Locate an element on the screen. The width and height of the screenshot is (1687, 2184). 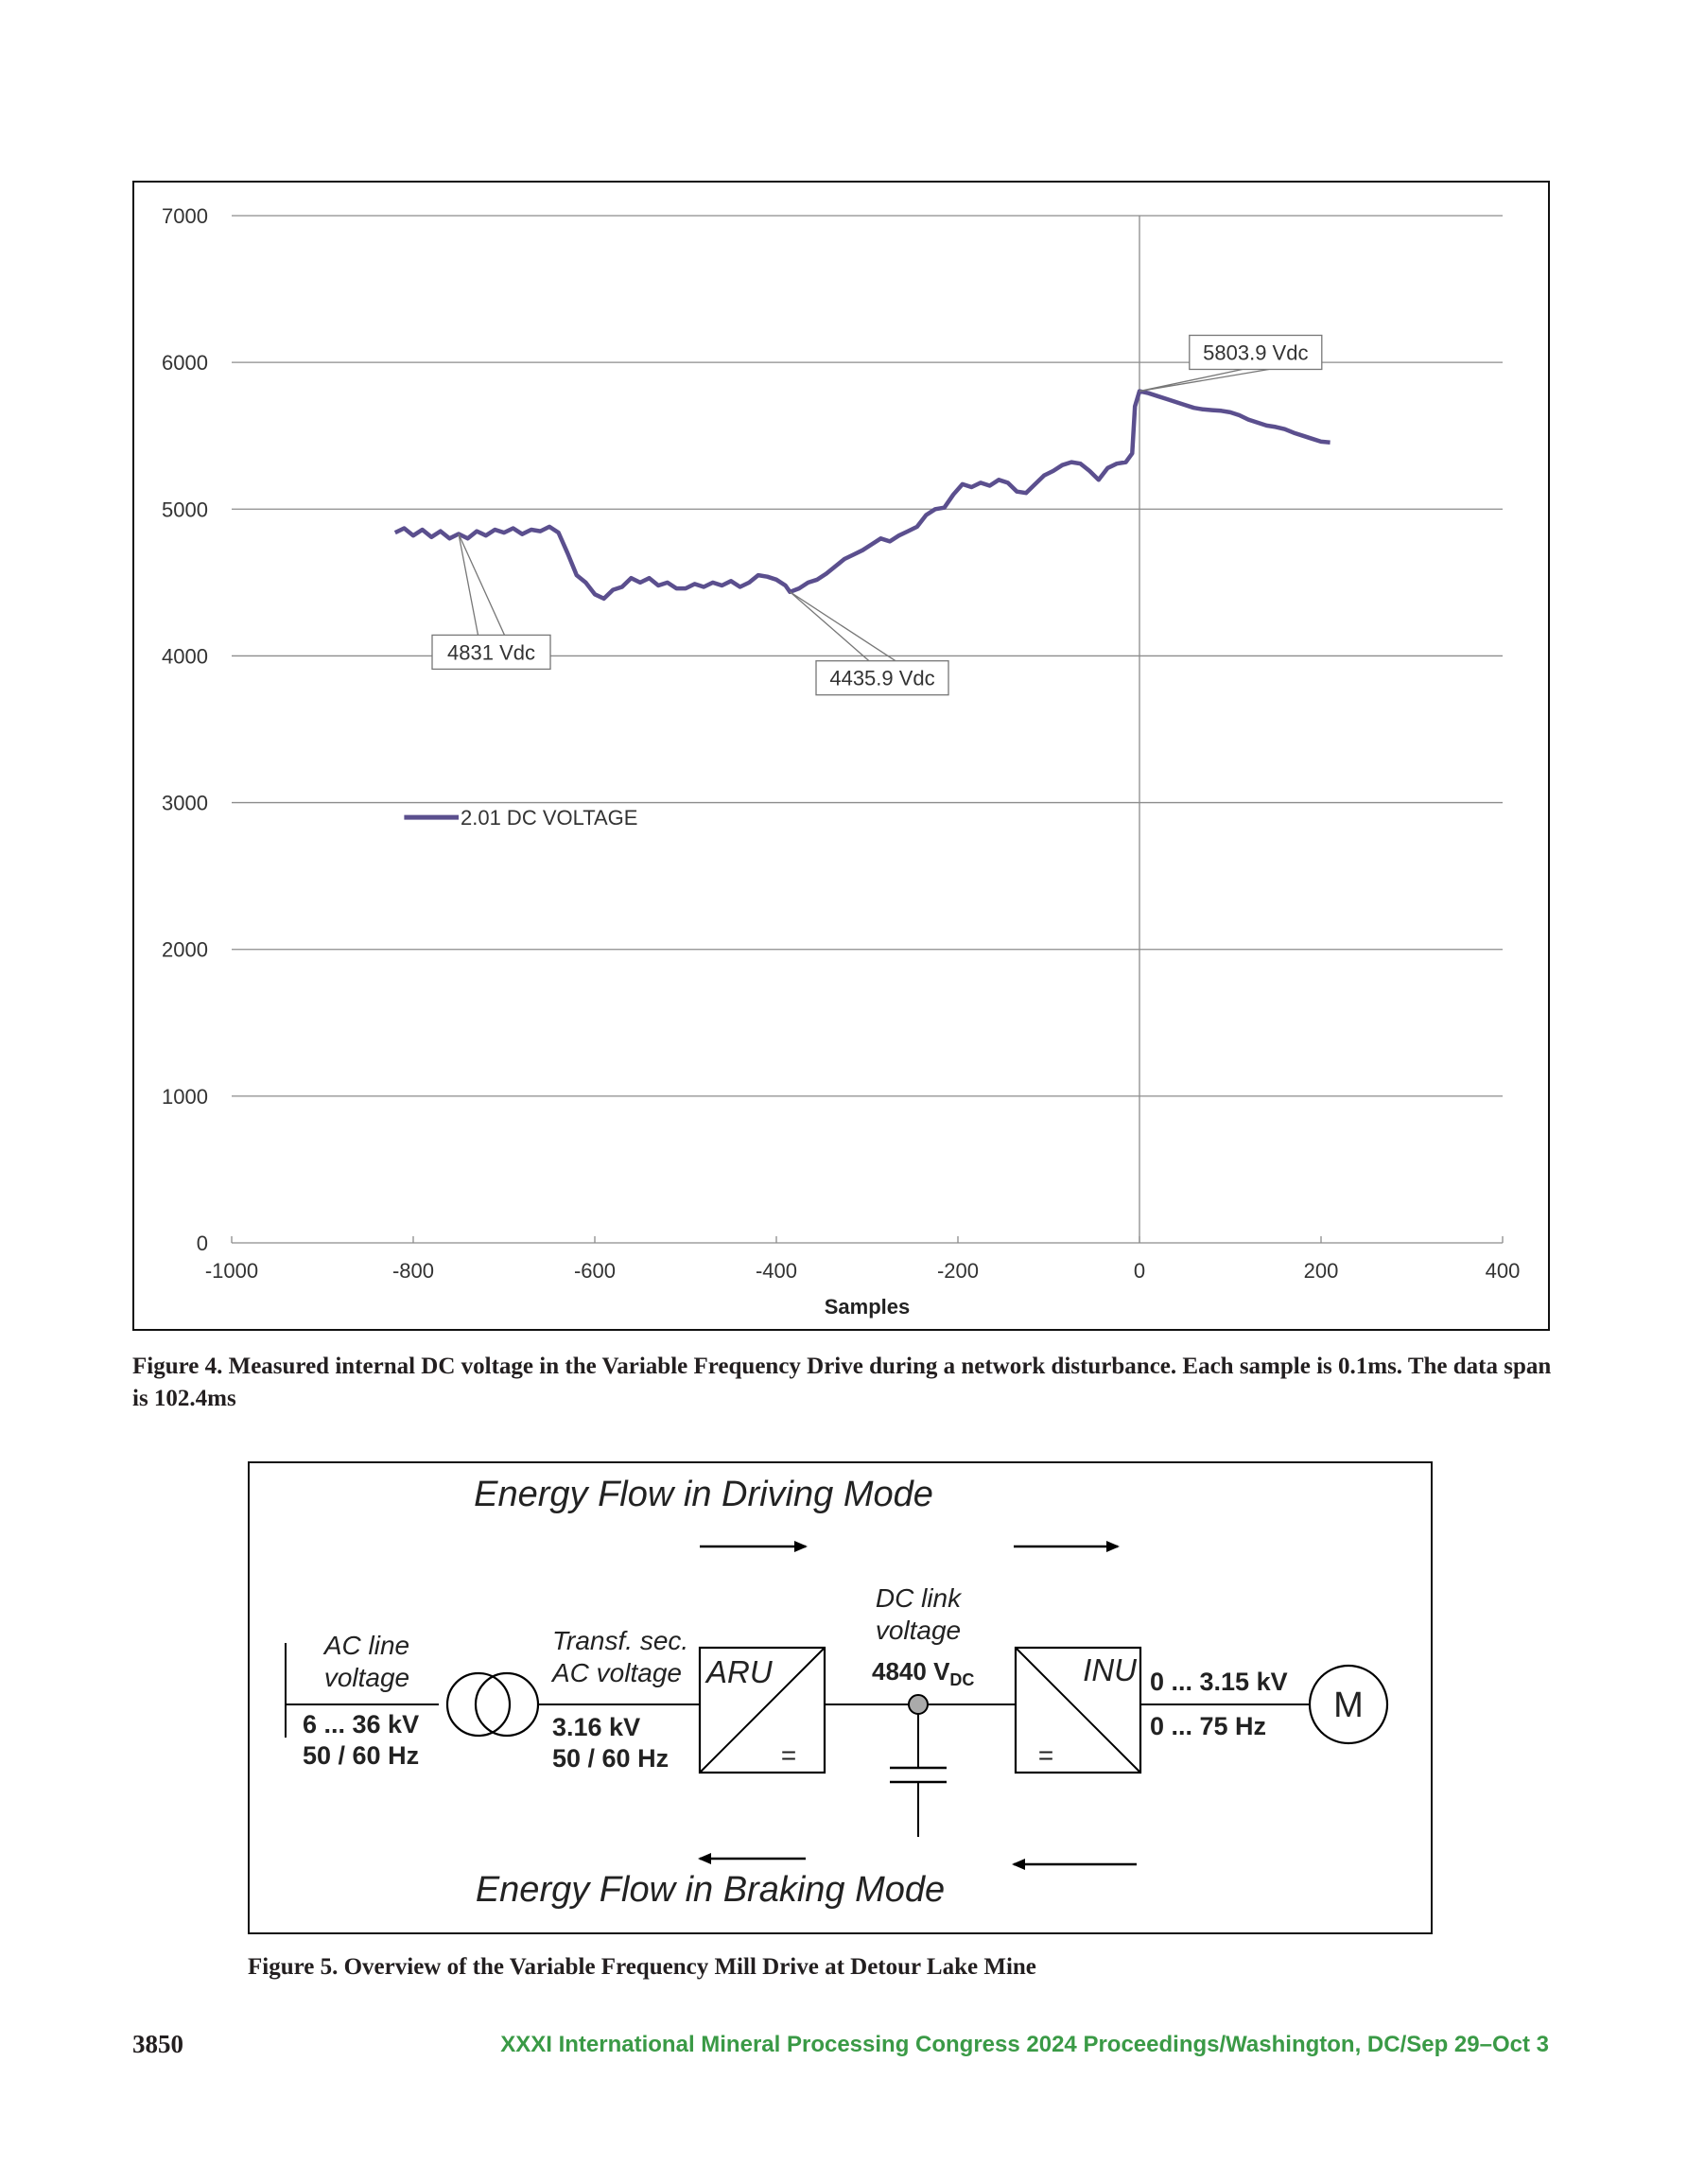
aru-dc-symbol: = is located at coordinates (788, 1755).